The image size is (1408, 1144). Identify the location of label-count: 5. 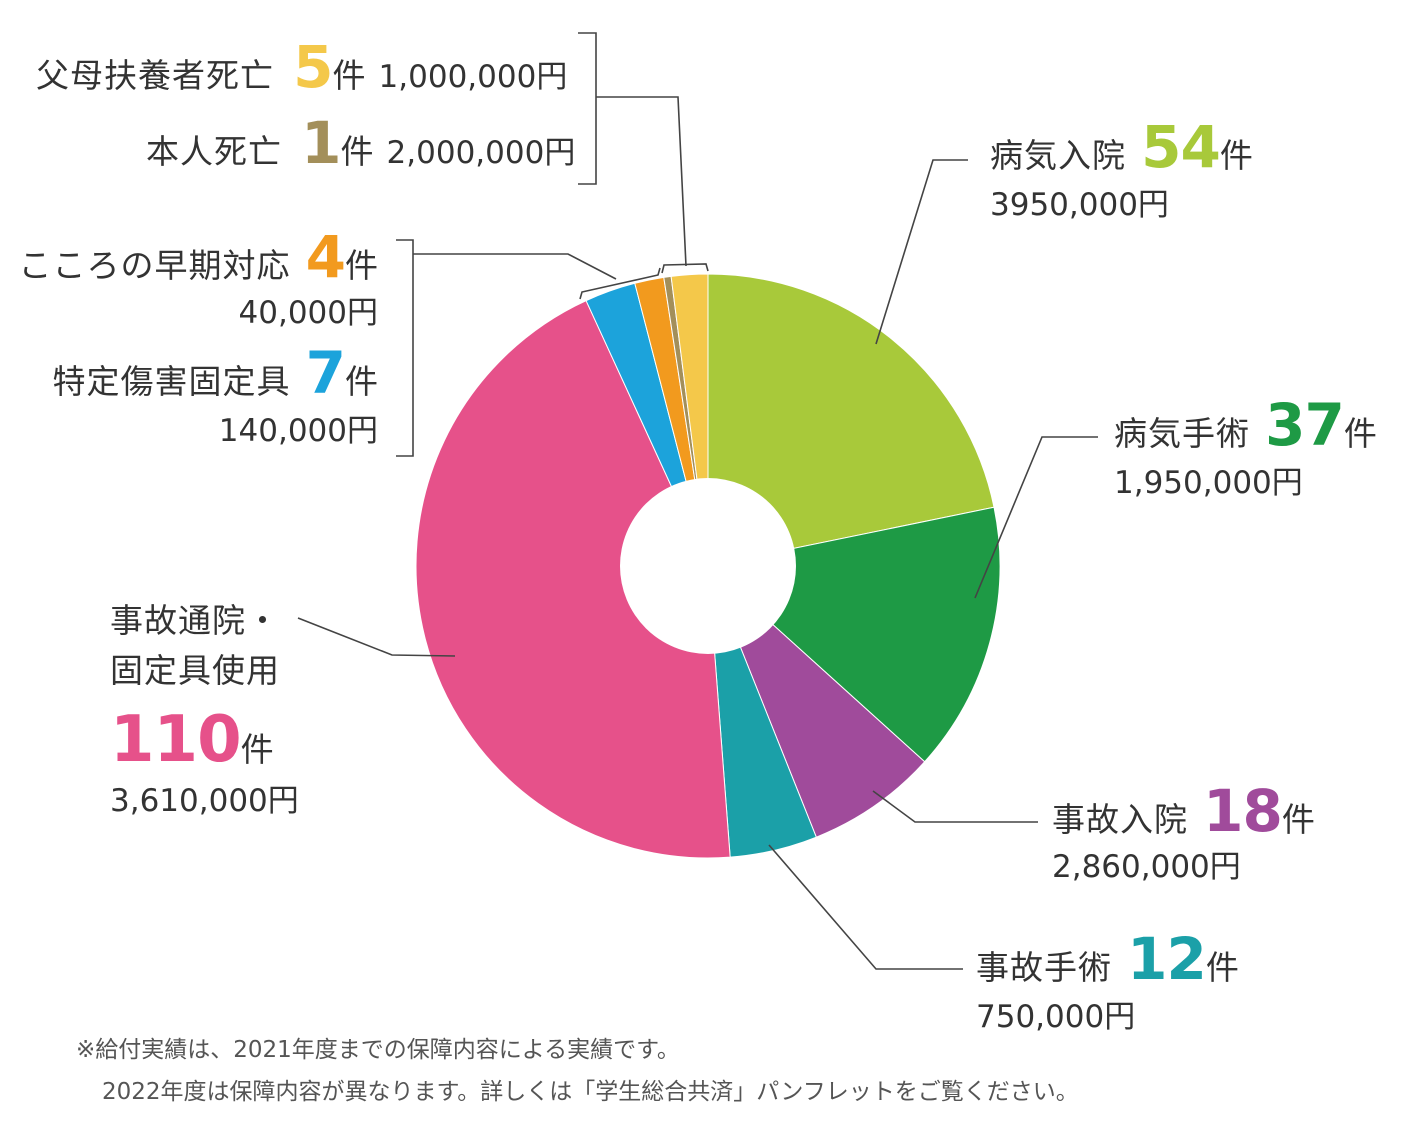
(313, 67).